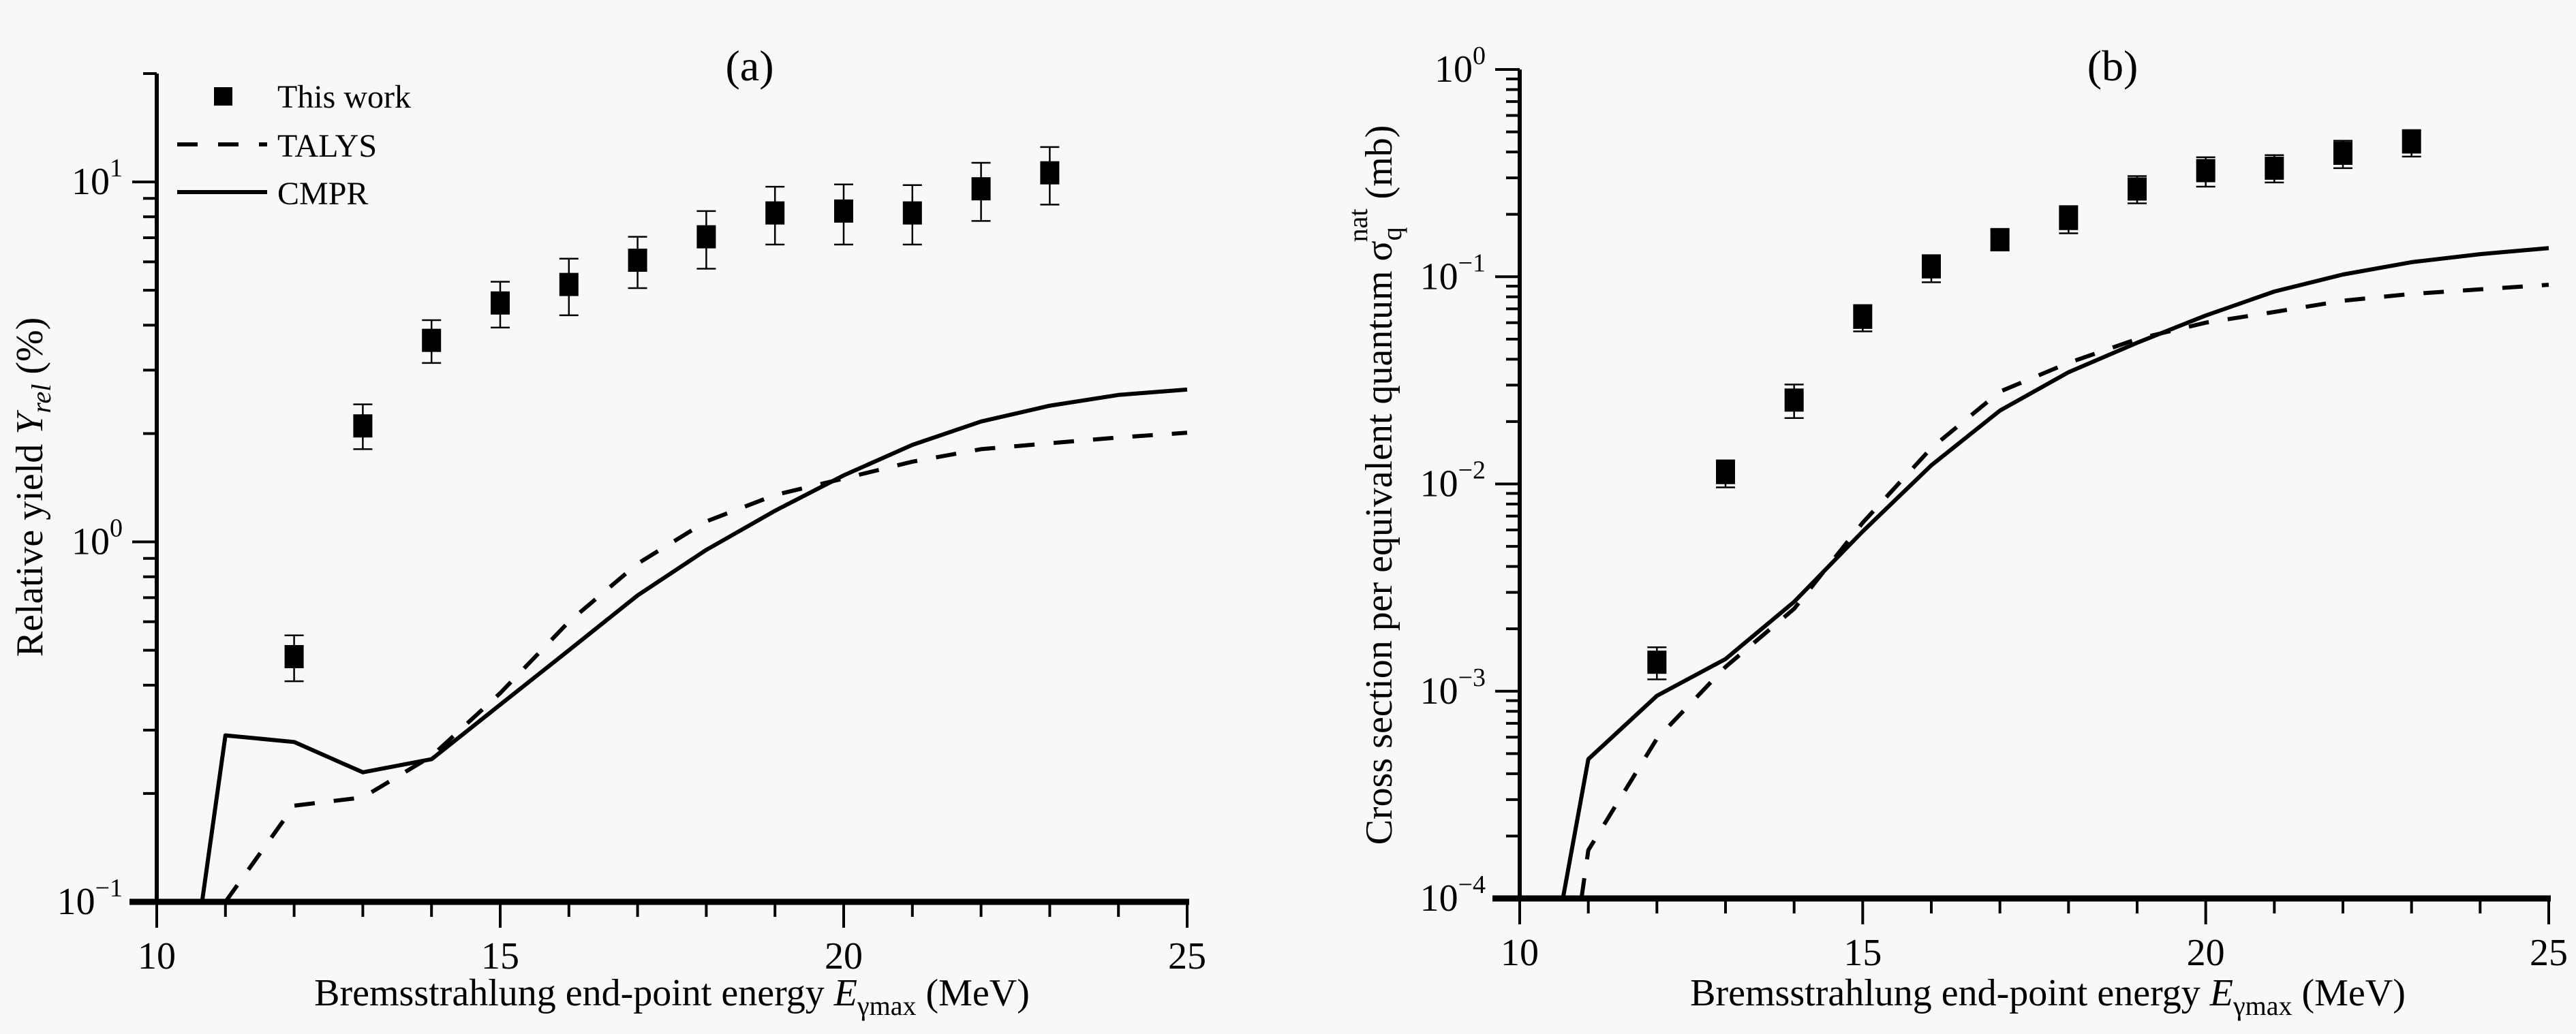 The image size is (2576, 1034). Describe the element at coordinates (223, 96) in the screenshot. I see `legend-this-work-marker` at that location.